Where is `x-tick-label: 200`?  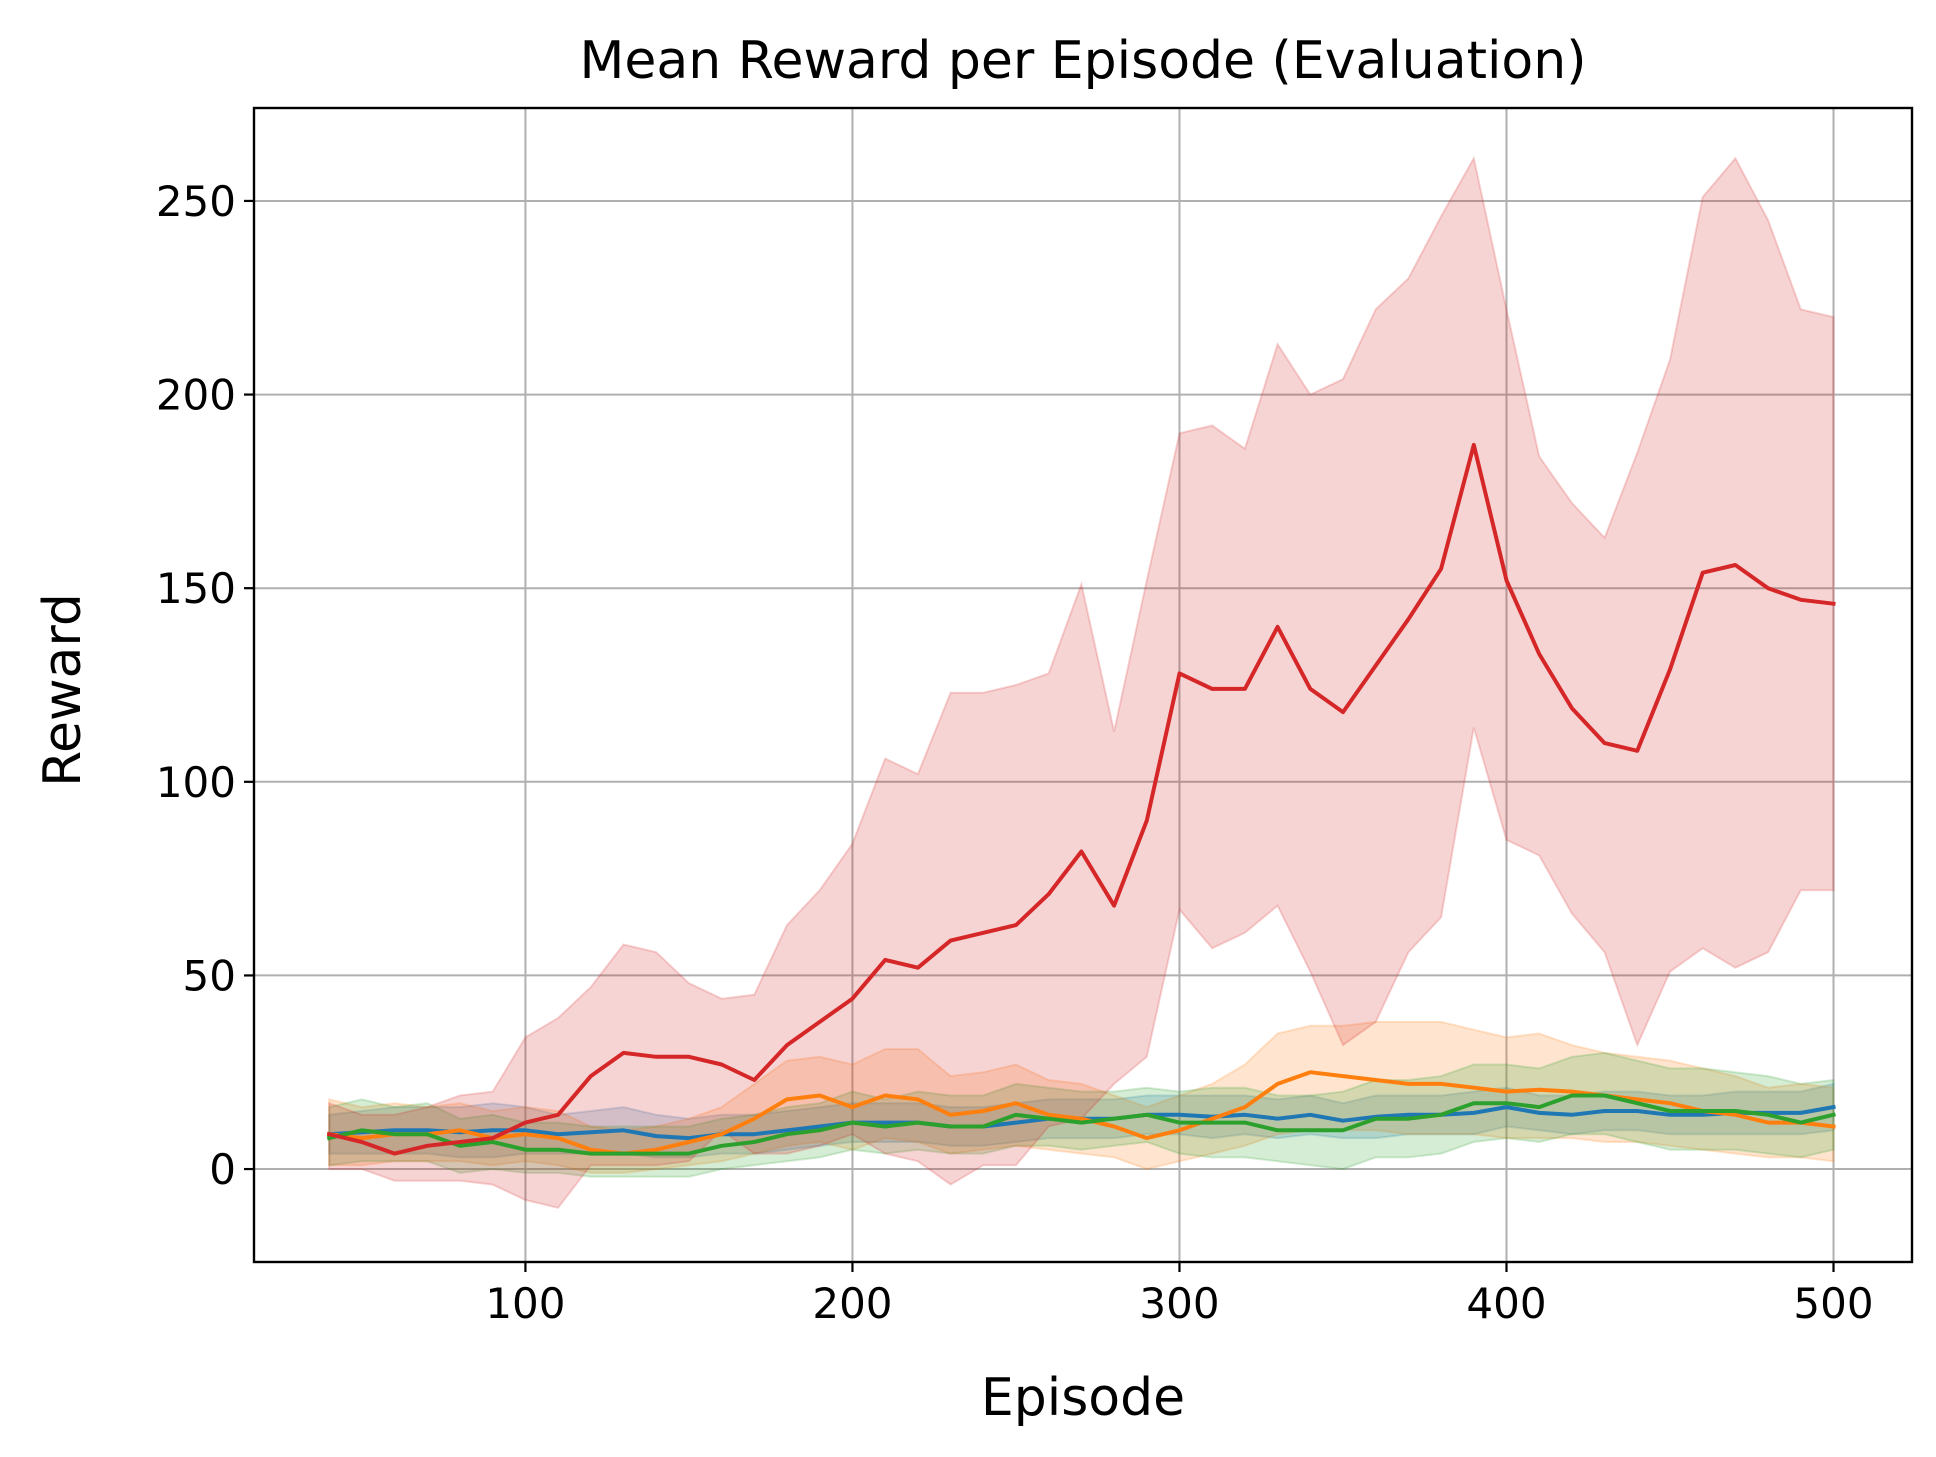
x-tick-label: 200 is located at coordinates (852, 1303).